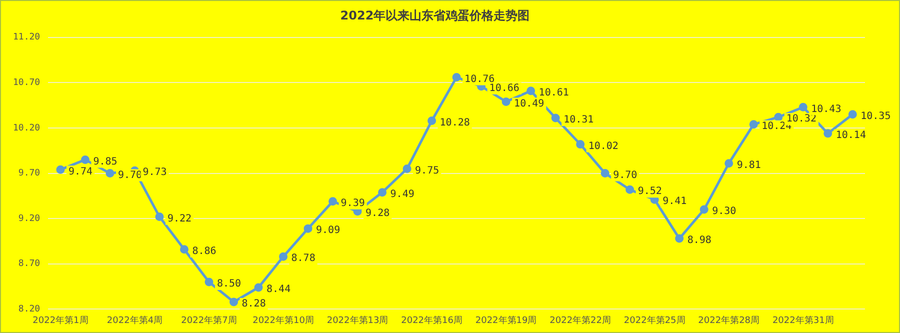 Image resolution: width=900 pixels, height=333 pixels. What do you see at coordinates (229, 284) in the screenshot?
I see `data-label: 8.50` at bounding box center [229, 284].